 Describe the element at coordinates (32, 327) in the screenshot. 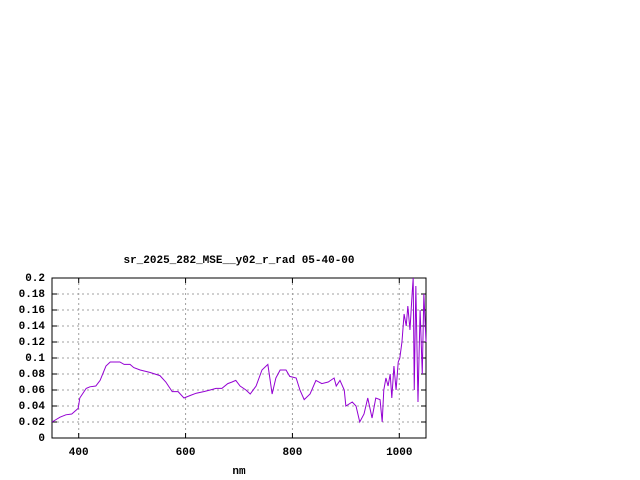

I see `y-tick-label: 0.14` at that location.